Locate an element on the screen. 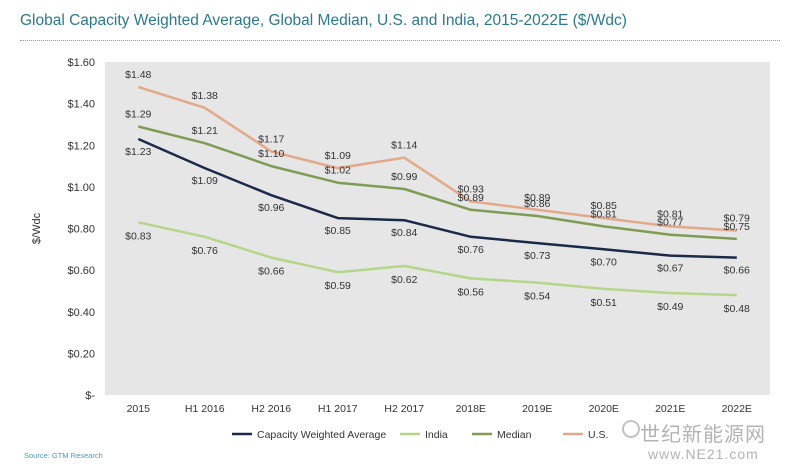 Image resolution: width=800 pixels, height=475 pixels. data-label: $0.75 is located at coordinates (737, 227).